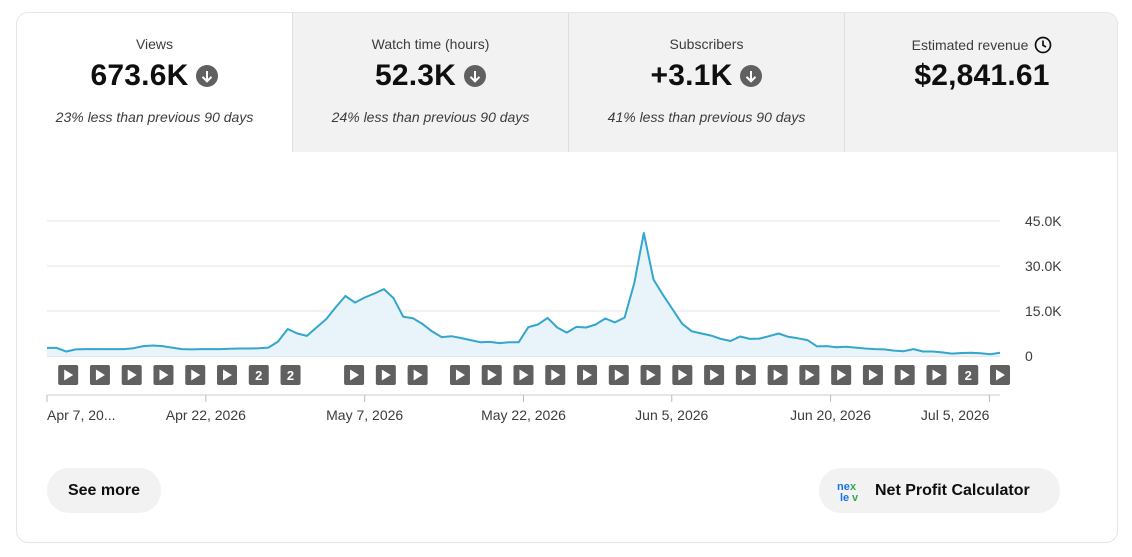 This screenshot has height=557, width=1132. I want to click on x-tick-label: Jul 5, 2026, so click(955, 415).